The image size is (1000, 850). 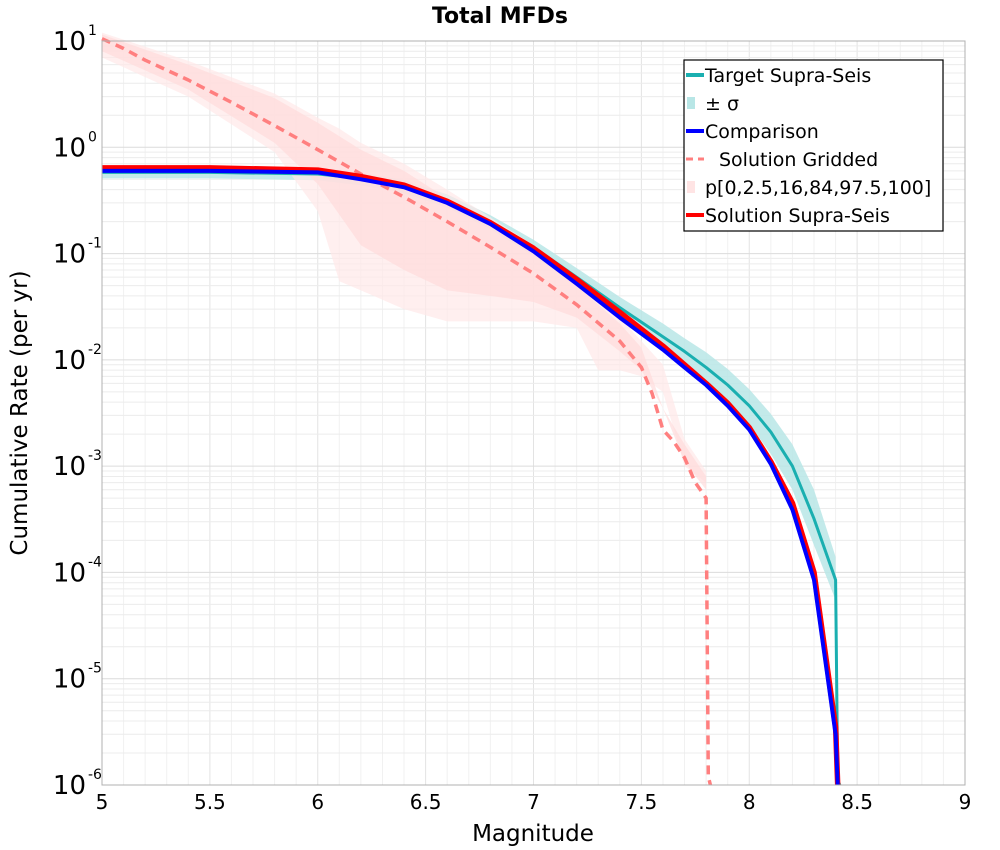 I want to click on y-tick-exponent: -3, so click(x=95, y=456).